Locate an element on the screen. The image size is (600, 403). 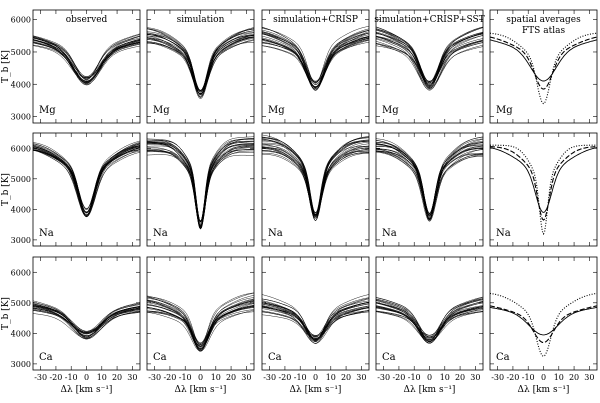
fts-atlas-line is located at coordinates (543, 324).